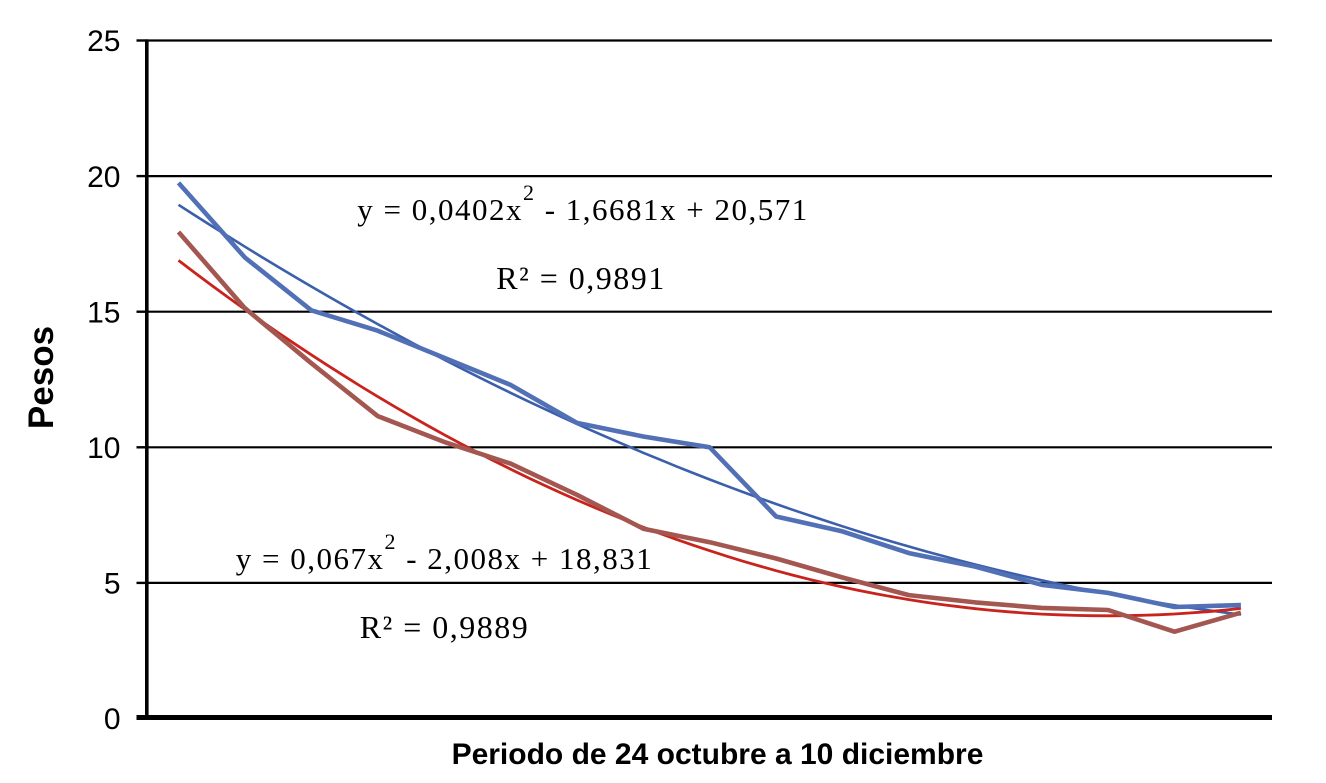 The width and height of the screenshot is (1326, 783). What do you see at coordinates (41, 377) in the screenshot?
I see `svg-text: Pesos` at bounding box center [41, 377].